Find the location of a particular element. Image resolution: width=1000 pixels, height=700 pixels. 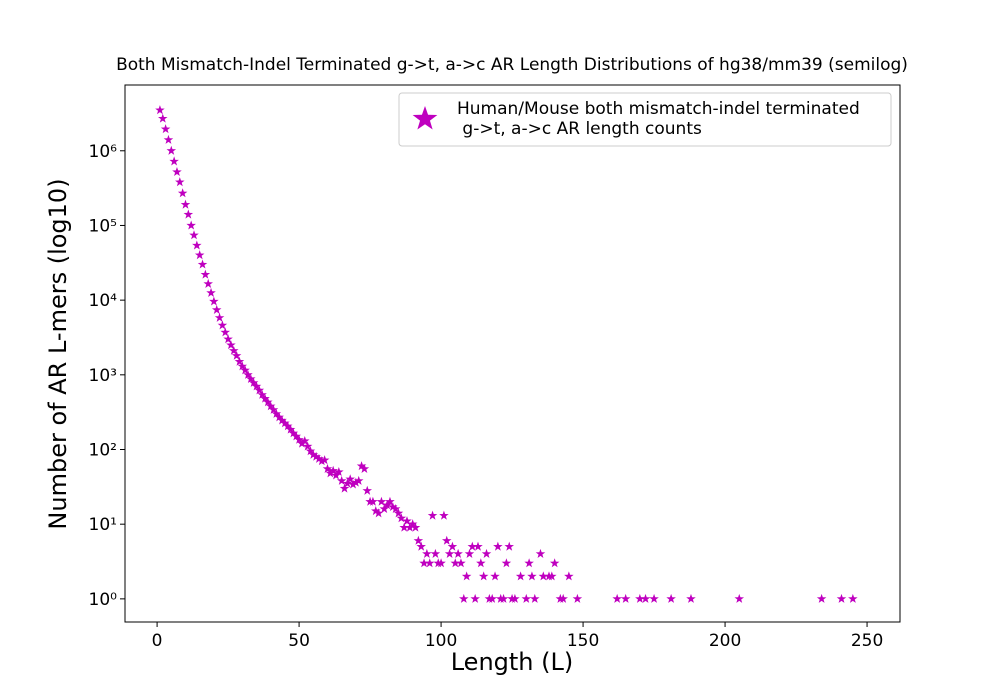

y-tick-label: 10² is located at coordinates (103, 451).